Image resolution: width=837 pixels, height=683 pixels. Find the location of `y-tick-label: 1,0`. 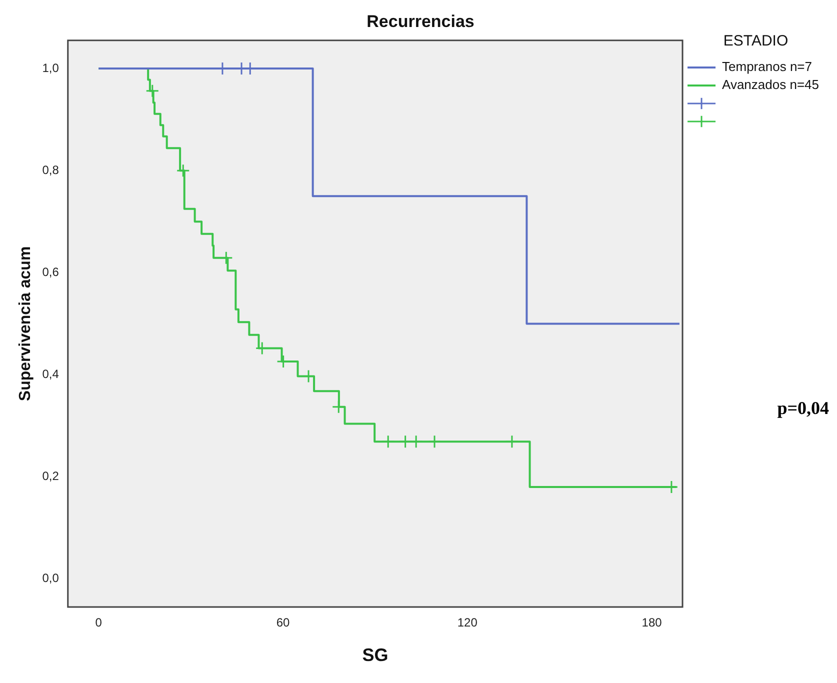

y-tick-label: 1,0 is located at coordinates (51, 67).